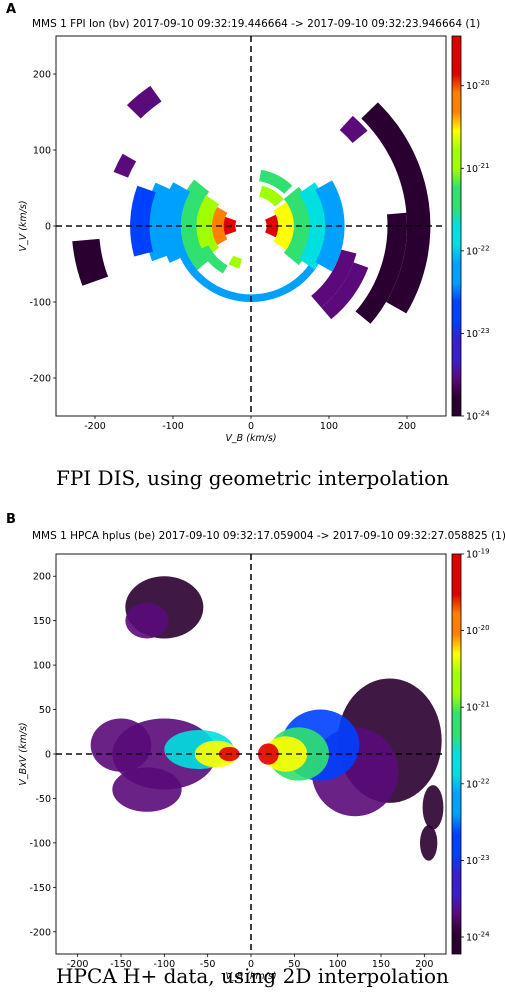 The width and height of the screenshot is (505, 1001). What do you see at coordinates (478, 630) in the screenshot?
I see `panel-b-colorbar-tick-label: 10-20` at bounding box center [478, 630].